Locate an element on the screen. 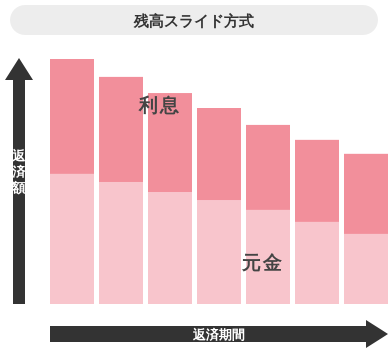 This screenshot has height=356, width=388. title: 残高スライド方式 is located at coordinates (194, 20).